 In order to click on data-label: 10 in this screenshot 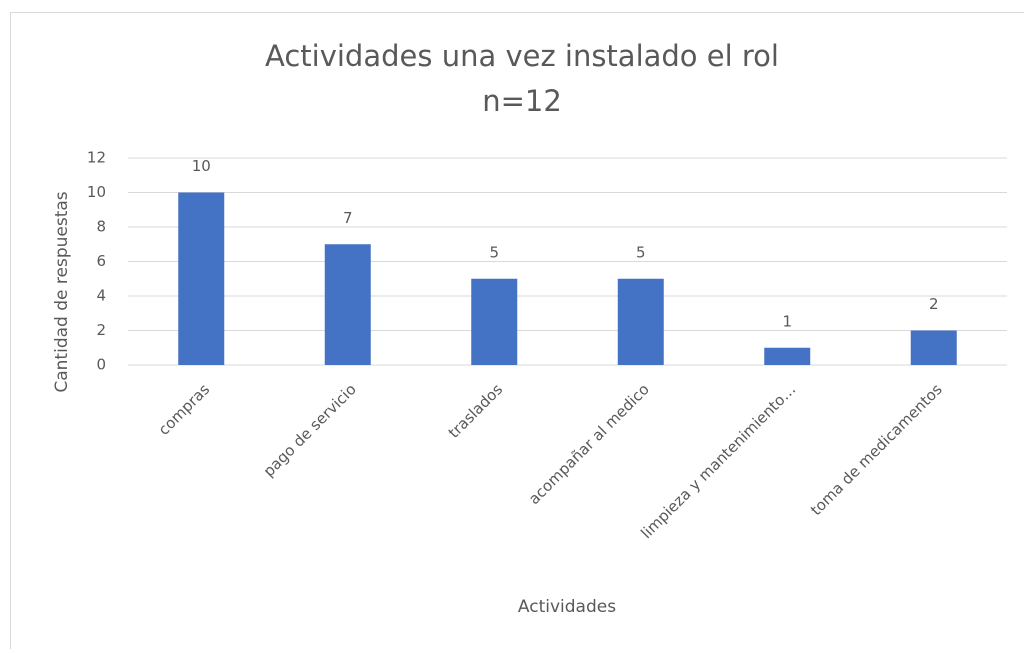, I will do `click(201, 166)`.